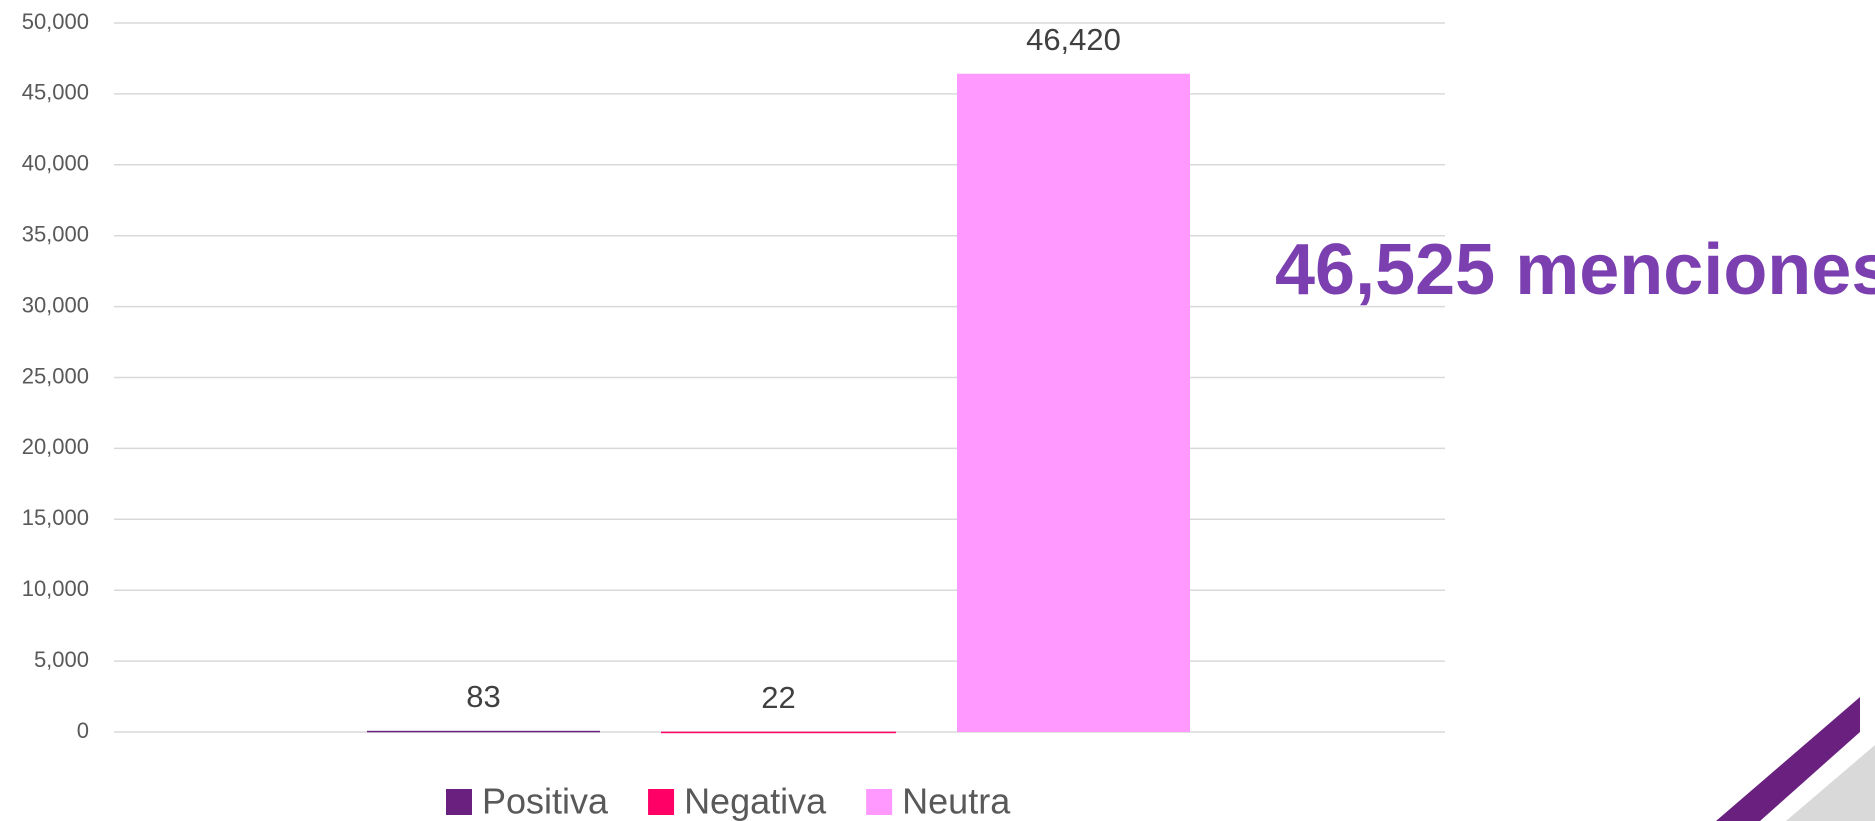 The height and width of the screenshot is (821, 1875). What do you see at coordinates (956, 801) in the screenshot?
I see `legend-label: Neutra` at bounding box center [956, 801].